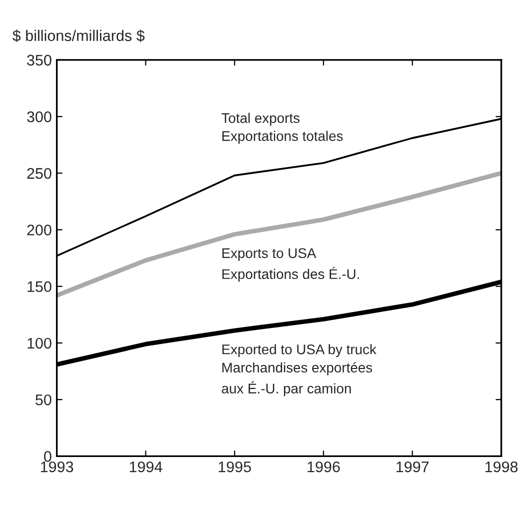  What do you see at coordinates (44, 400) in the screenshot?
I see `y-tick-label: 50` at bounding box center [44, 400].